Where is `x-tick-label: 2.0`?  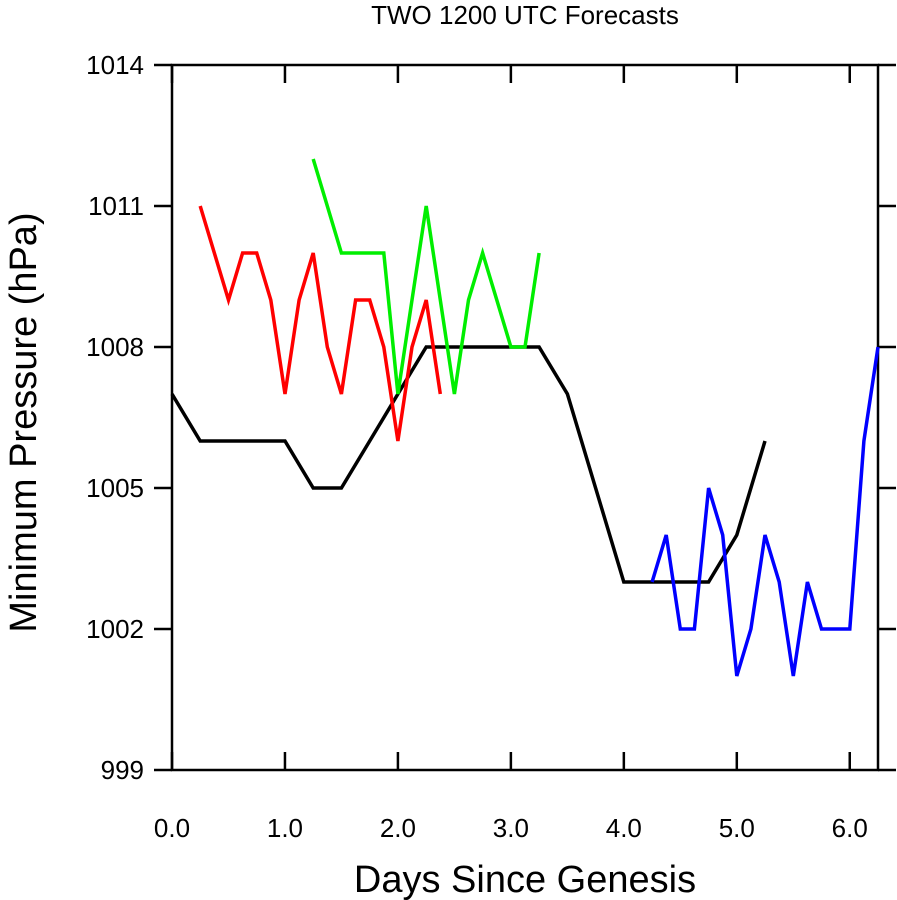 x-tick-label: 2.0 is located at coordinates (398, 828).